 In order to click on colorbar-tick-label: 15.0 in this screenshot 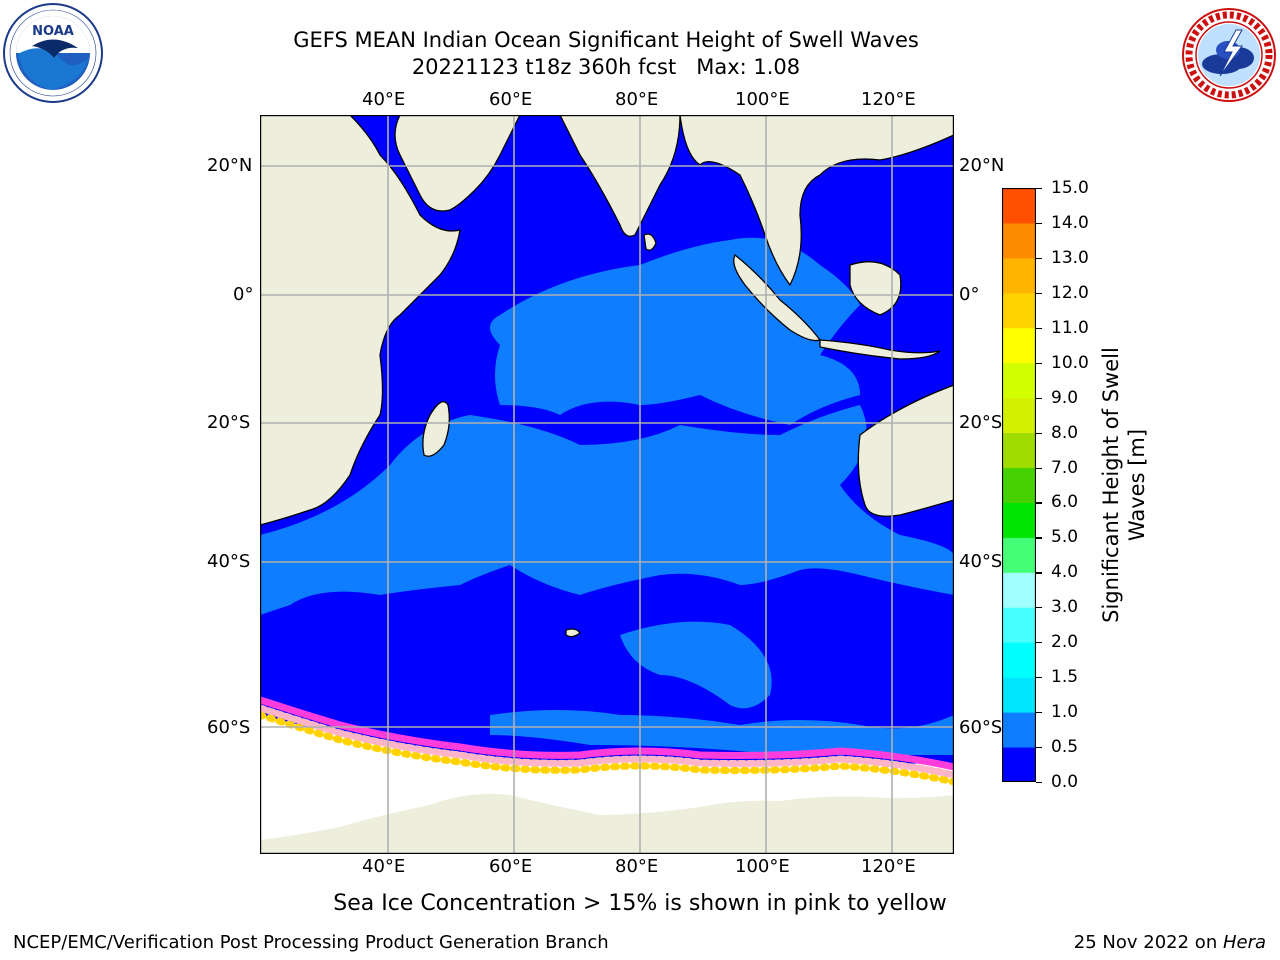, I will do `click(1070, 188)`.